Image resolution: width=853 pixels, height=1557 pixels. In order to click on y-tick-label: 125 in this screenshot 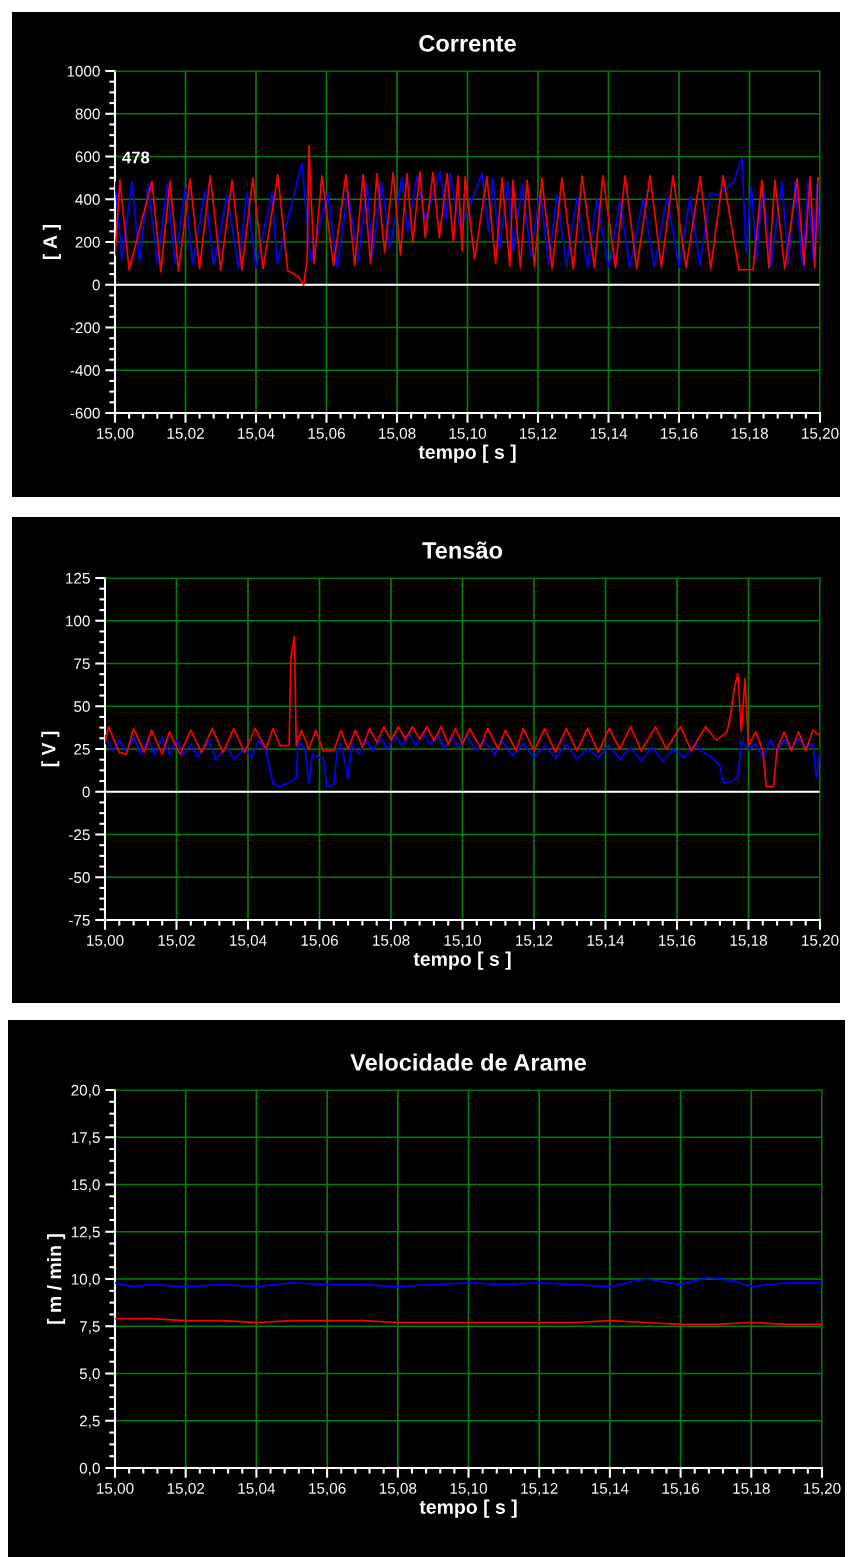, I will do `click(78, 578)`.